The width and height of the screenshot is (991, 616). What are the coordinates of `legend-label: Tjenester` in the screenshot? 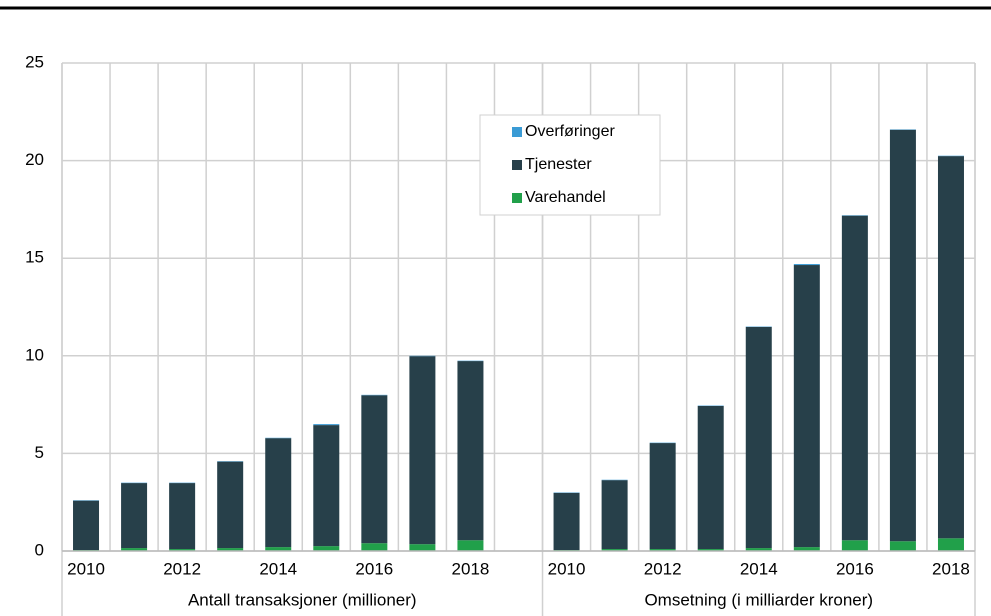 It's located at (558, 164).